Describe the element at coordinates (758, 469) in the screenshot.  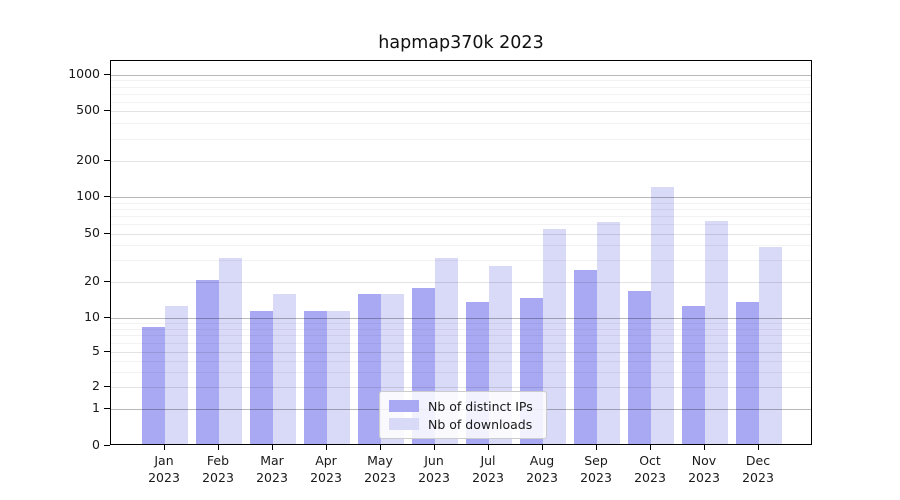
I see `x-axis-tick-label: Dec 2023` at that location.